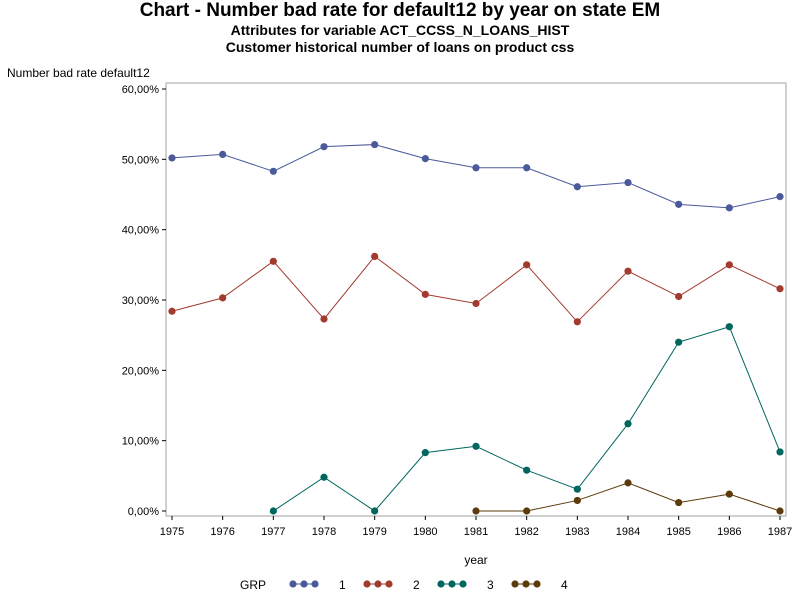  I want to click on legend-label: 1, so click(342, 585).